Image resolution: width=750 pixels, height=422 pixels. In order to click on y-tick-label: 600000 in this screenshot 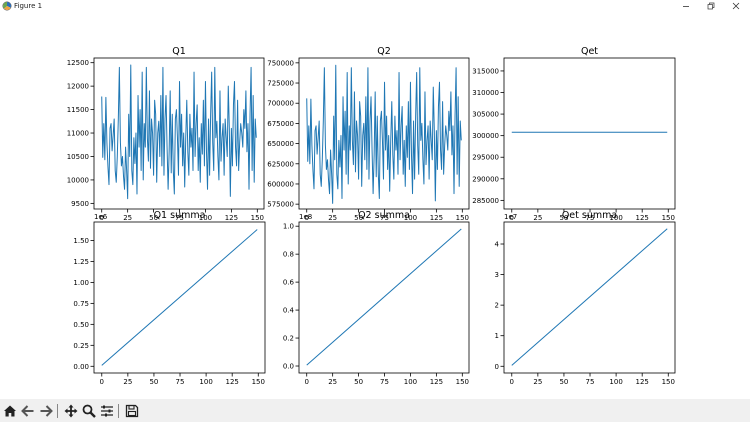, I will do `click(280, 184)`.